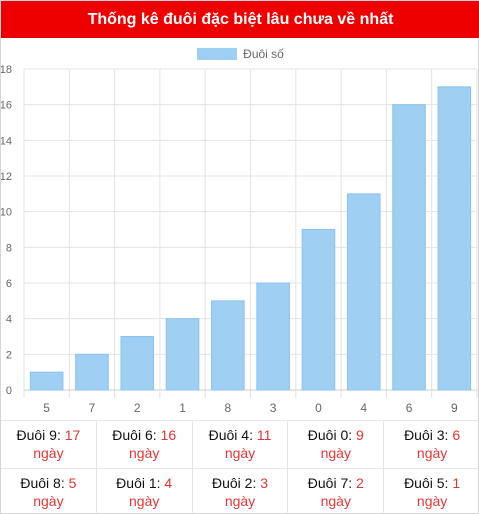  I want to click on stat-count: 16, so click(168, 435).